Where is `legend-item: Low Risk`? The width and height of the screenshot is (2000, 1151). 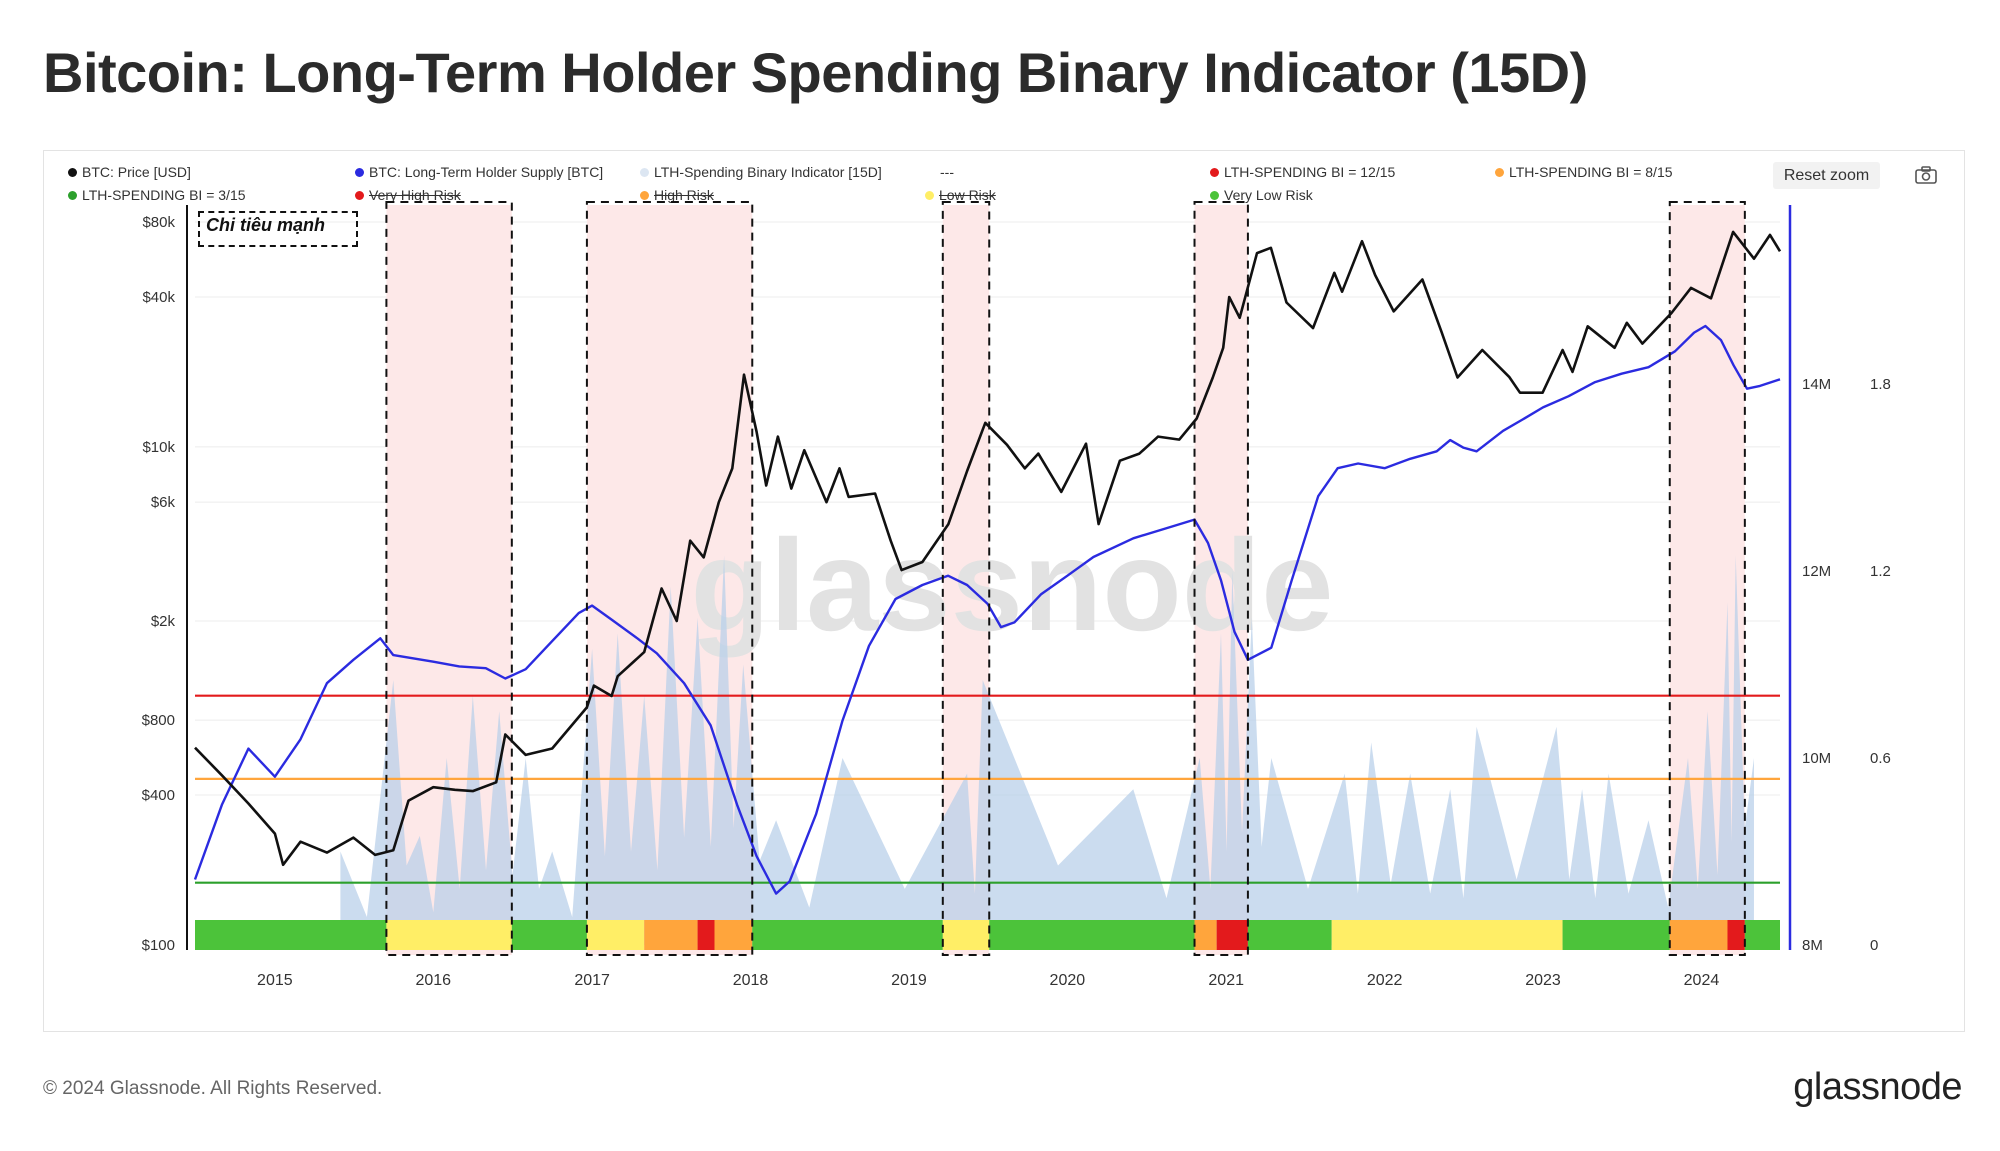 legend-item: Low Risk is located at coordinates (960, 195).